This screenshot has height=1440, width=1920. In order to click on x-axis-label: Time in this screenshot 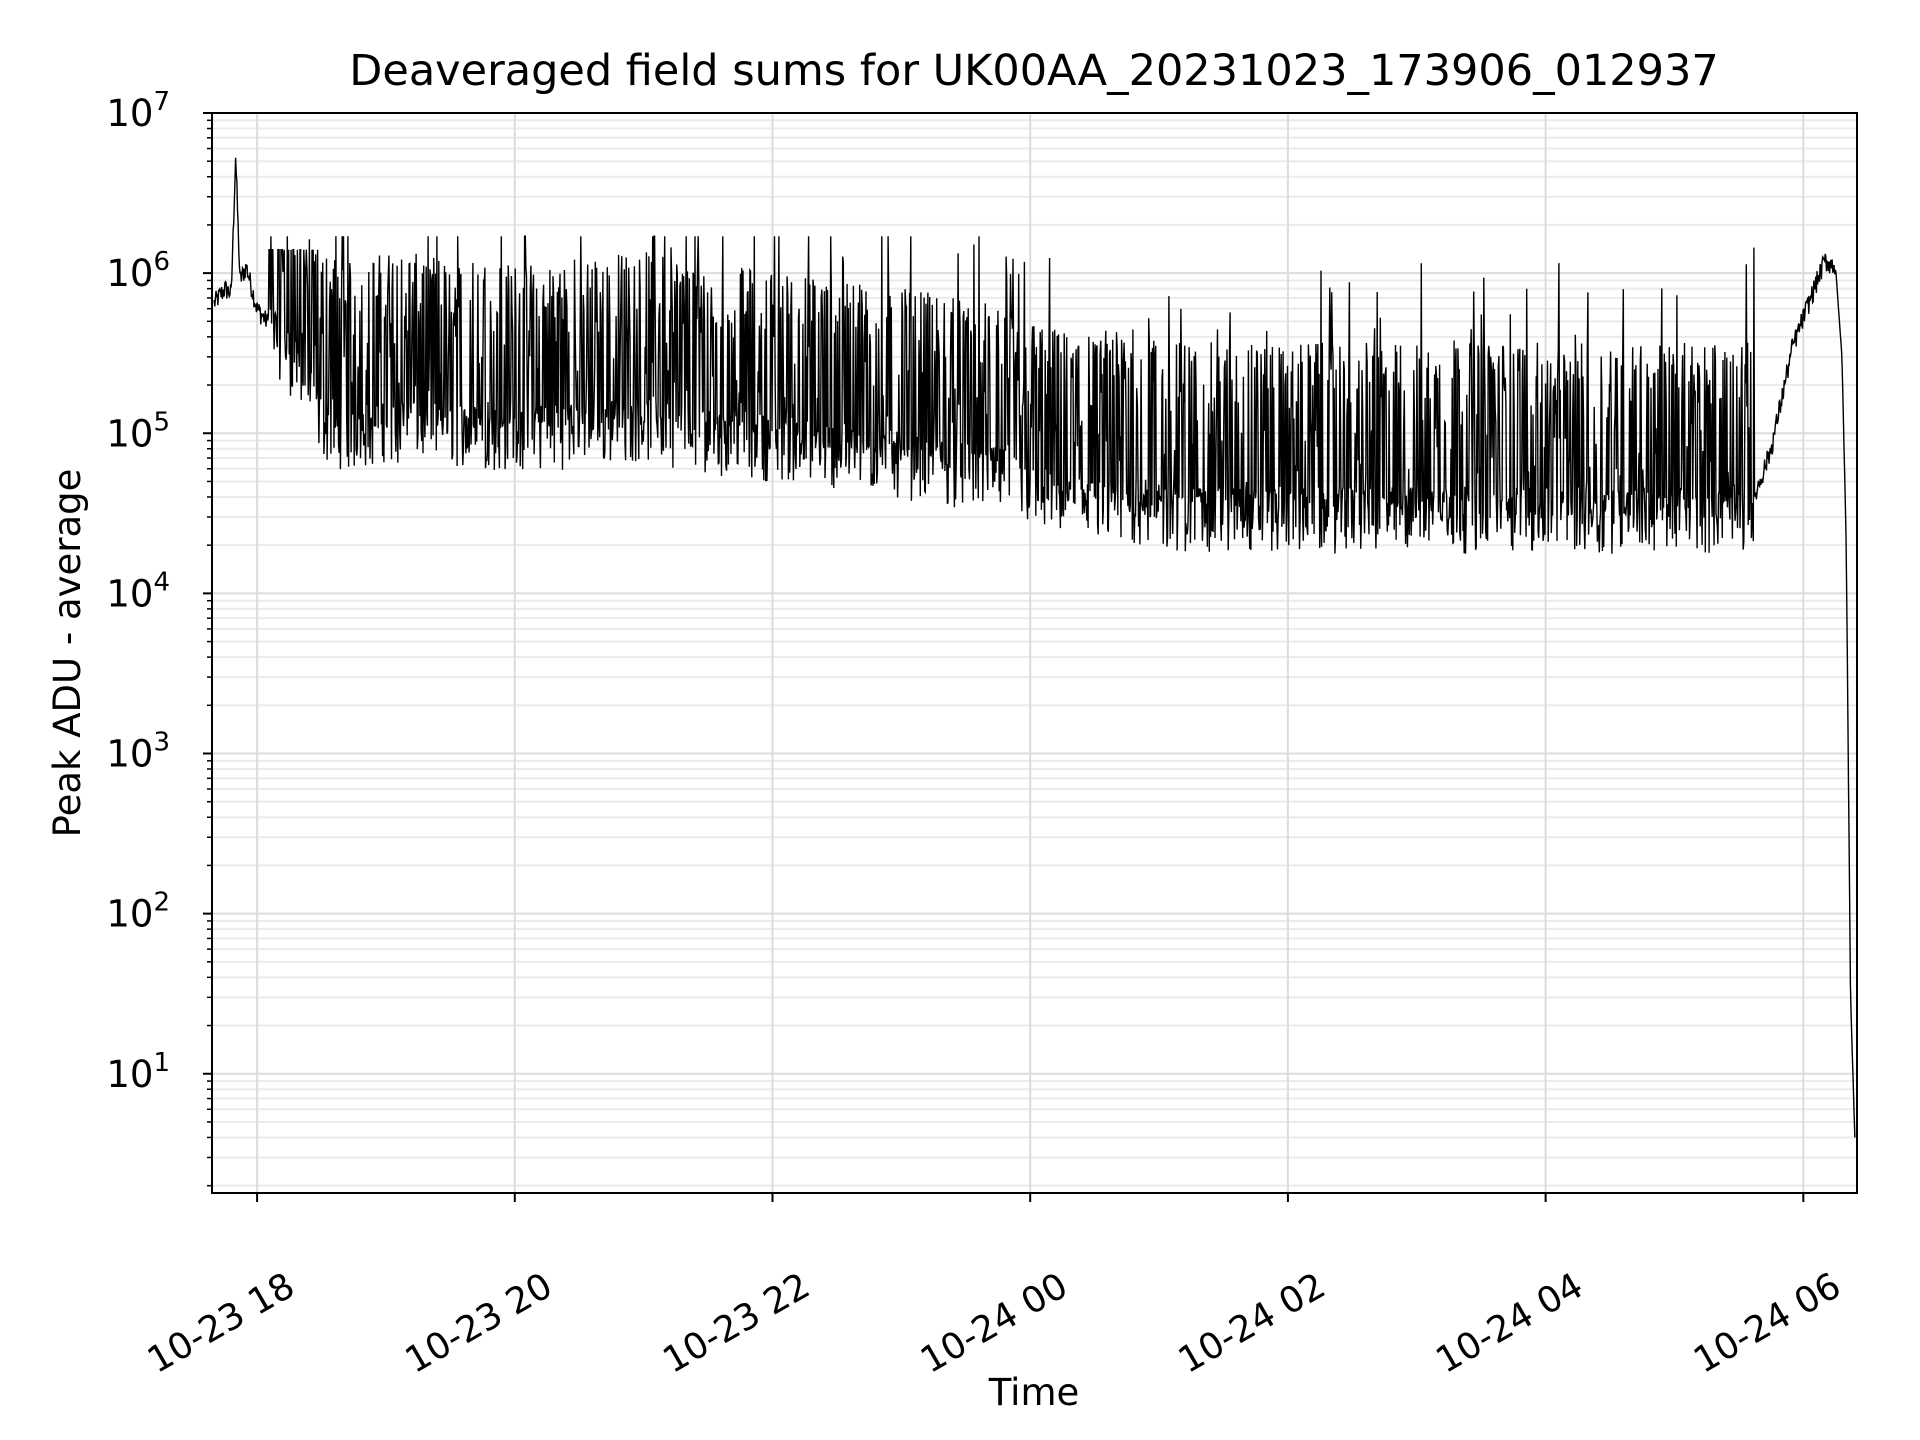, I will do `click(1034, 1392)`.